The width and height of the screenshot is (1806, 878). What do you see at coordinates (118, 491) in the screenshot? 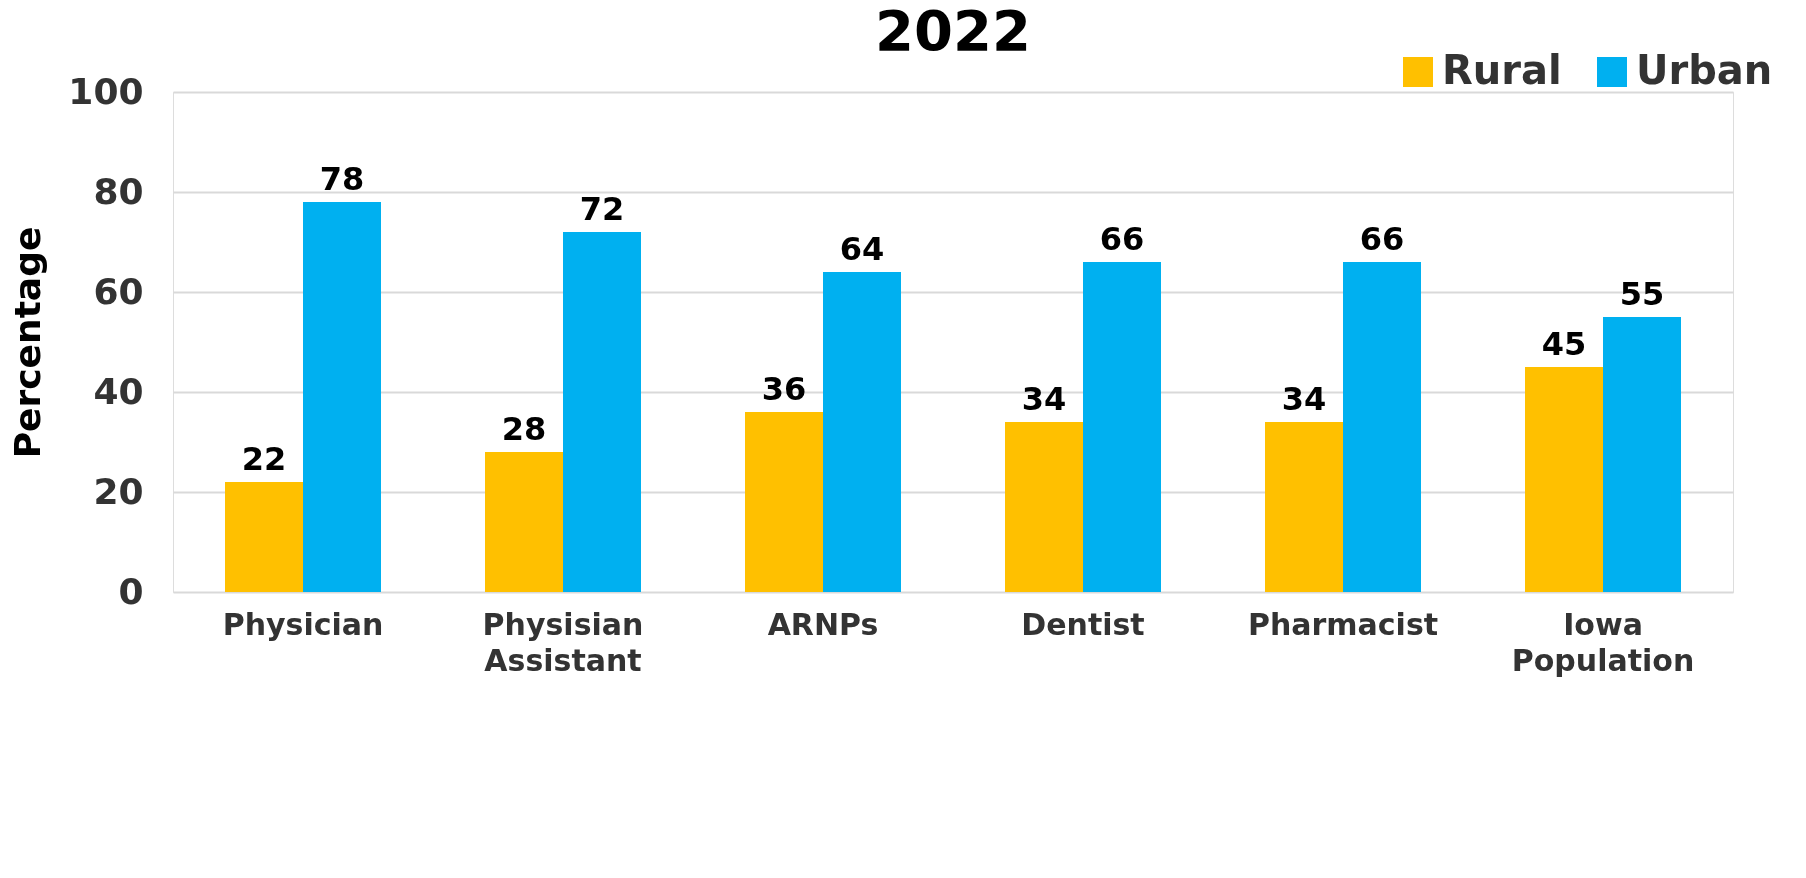
I see `y-tick-label: 20` at bounding box center [118, 491].